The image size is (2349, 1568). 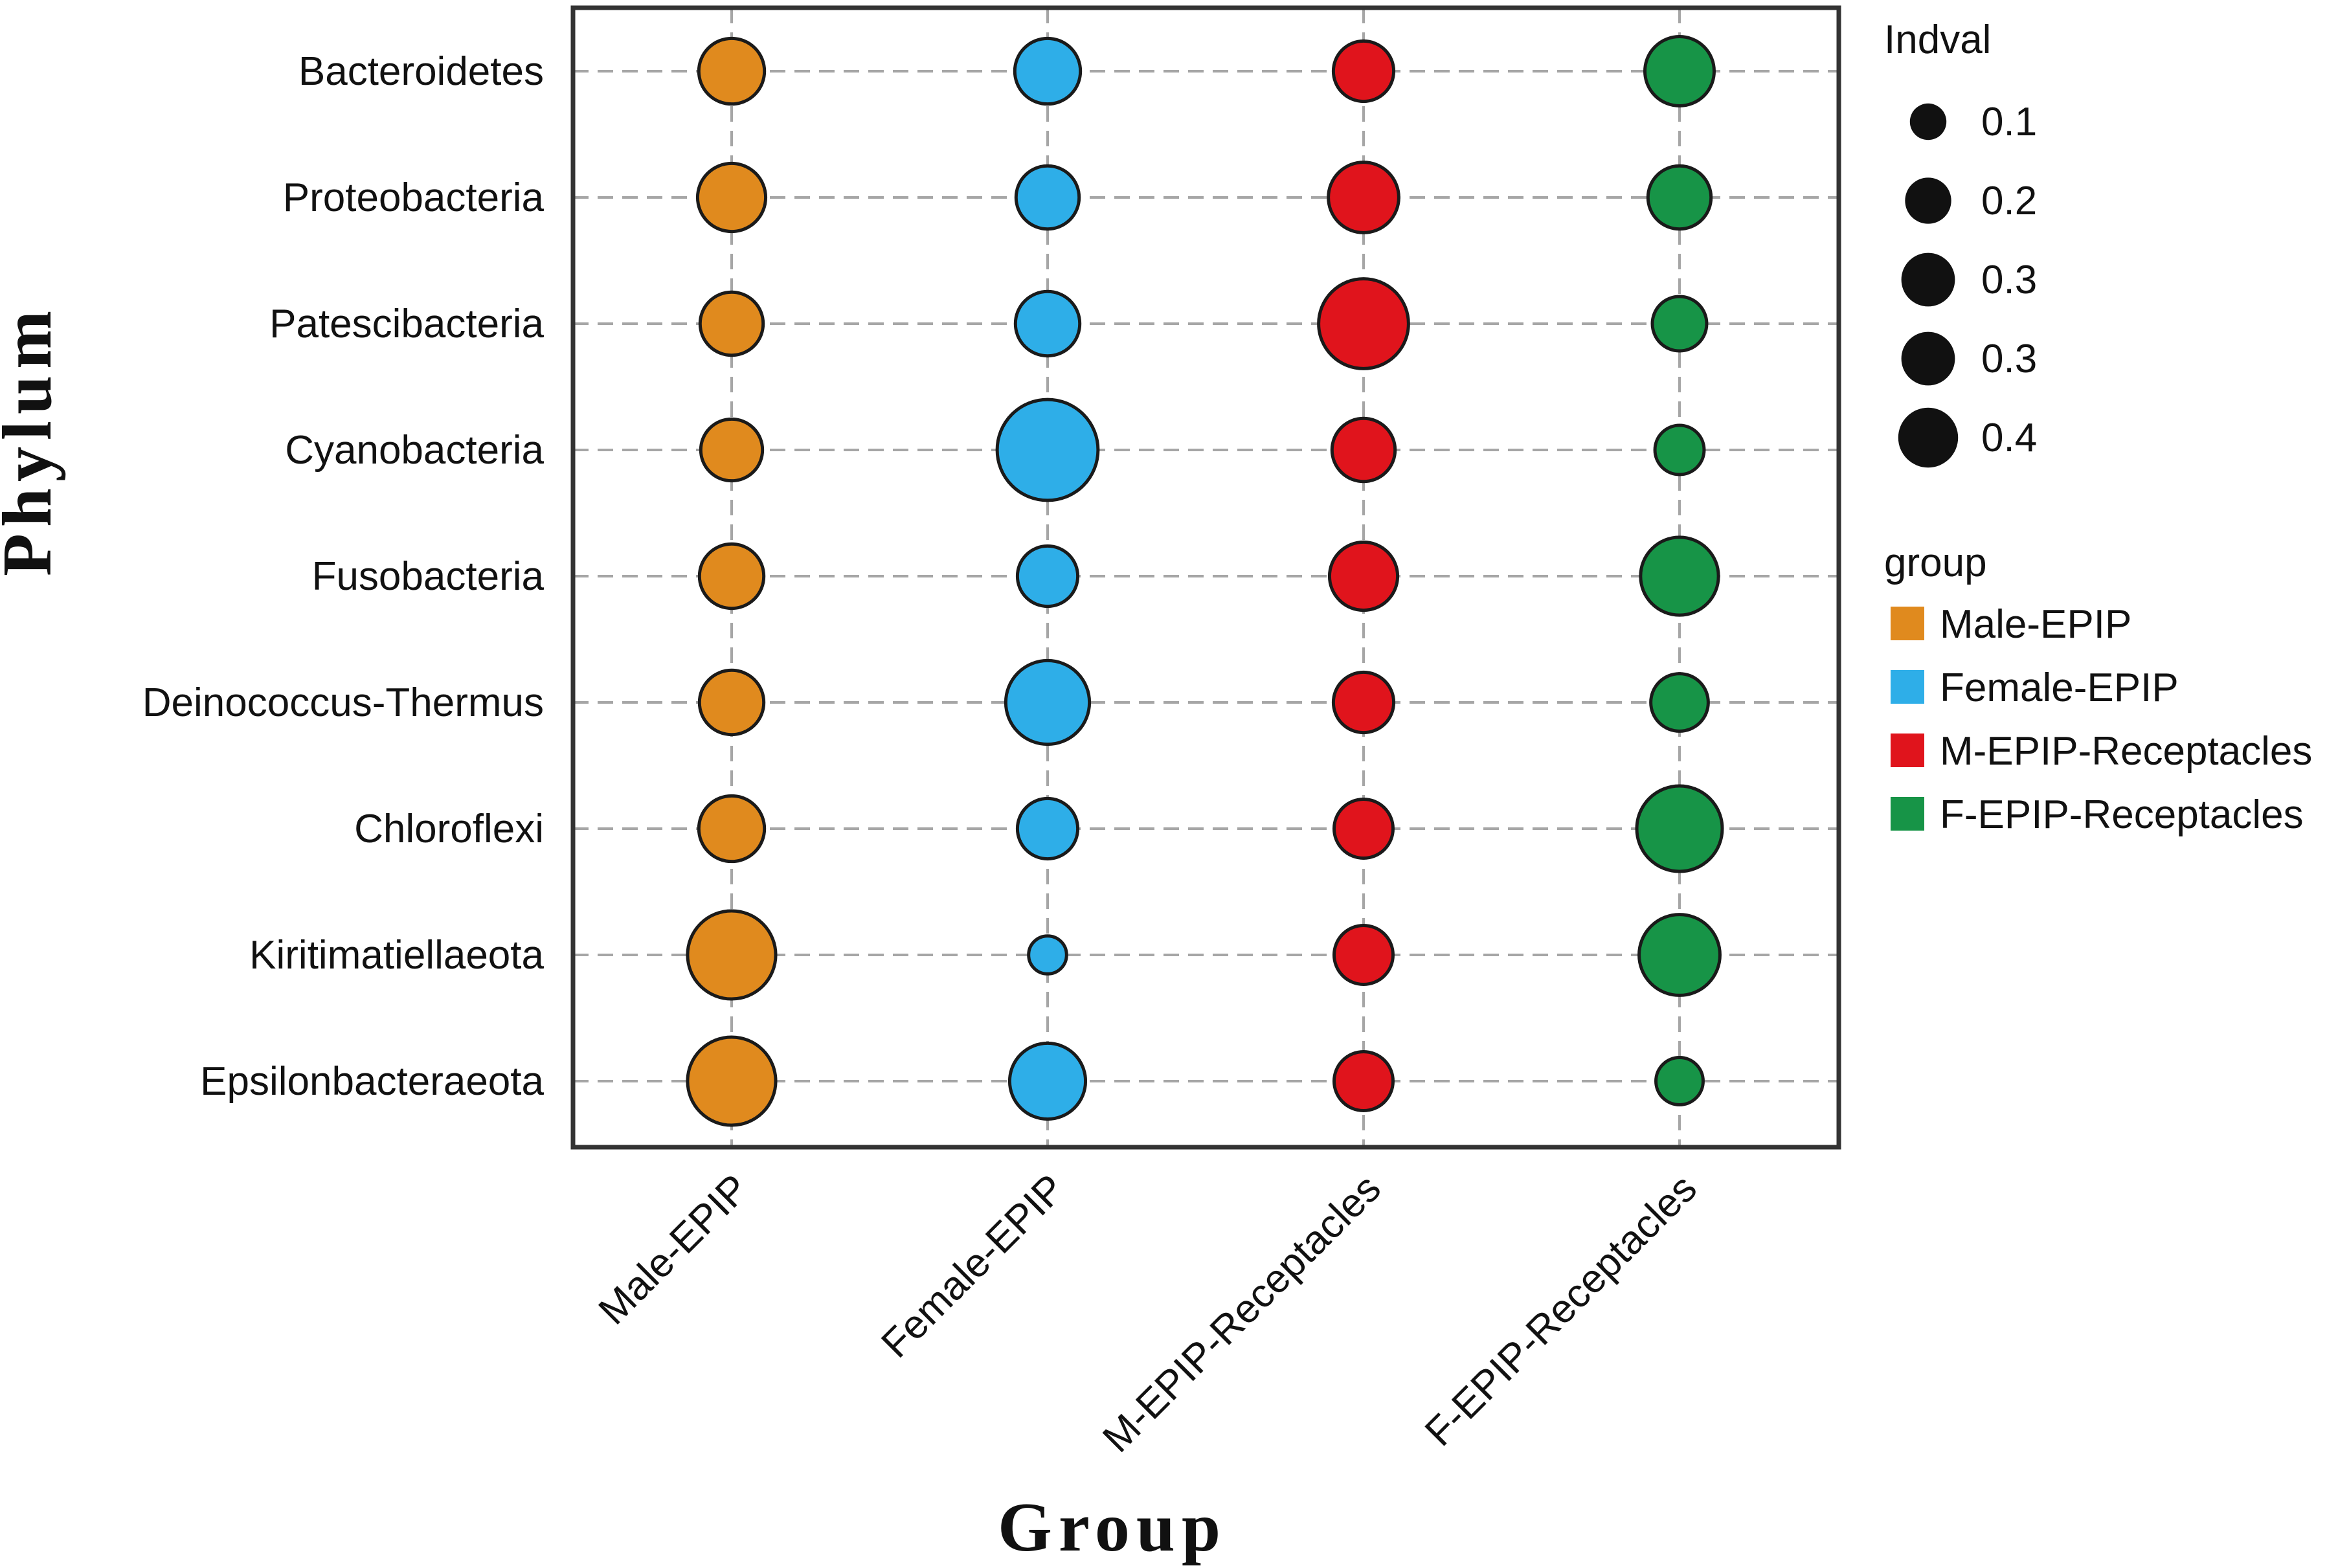 I want to click on y-tick-label: Epsilonbacteraeota, so click(x=372, y=1081).